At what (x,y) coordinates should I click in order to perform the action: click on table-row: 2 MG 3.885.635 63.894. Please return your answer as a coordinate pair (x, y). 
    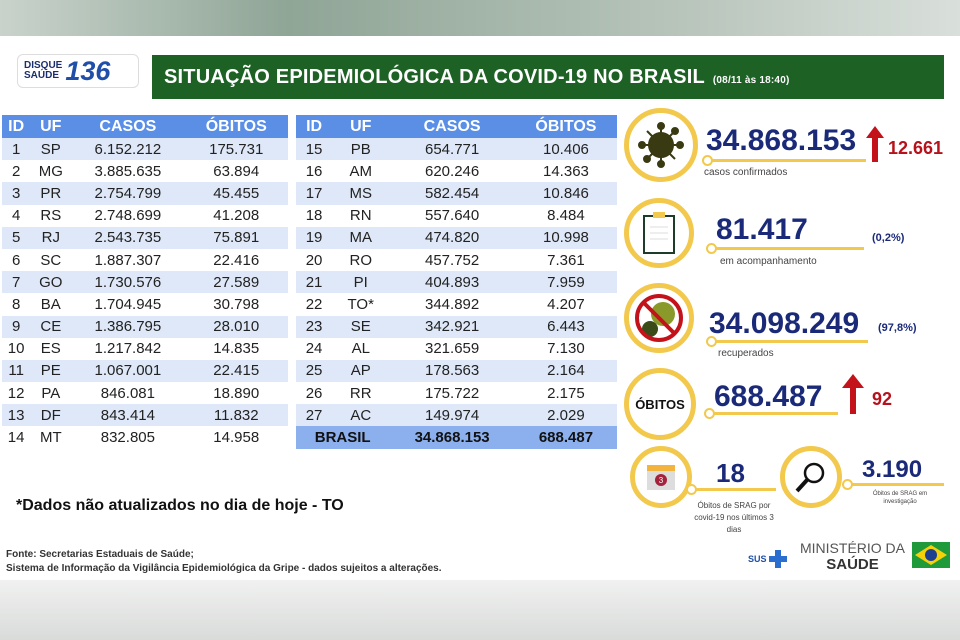
    Looking at the image, I should click on (145, 171).